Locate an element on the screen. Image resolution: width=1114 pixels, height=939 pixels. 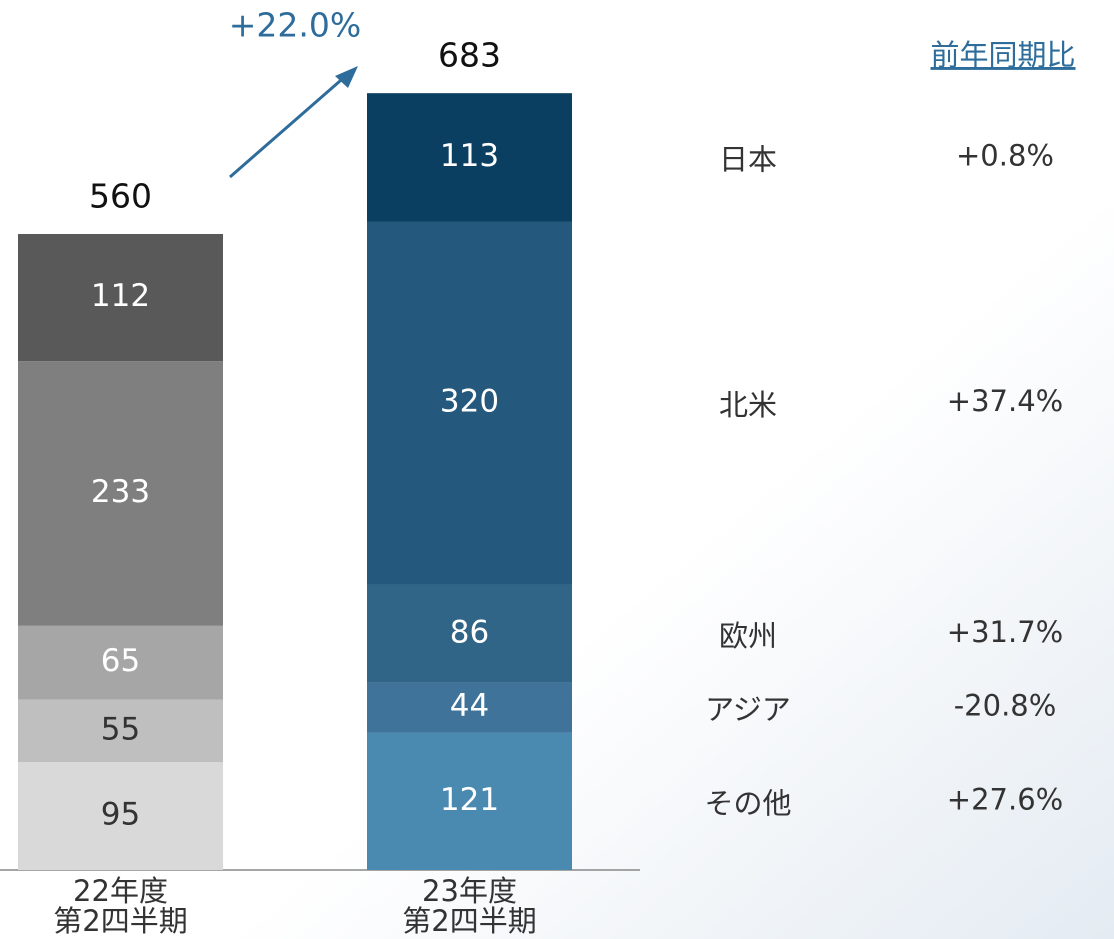
change-label: +0.8% is located at coordinates (1005, 155).